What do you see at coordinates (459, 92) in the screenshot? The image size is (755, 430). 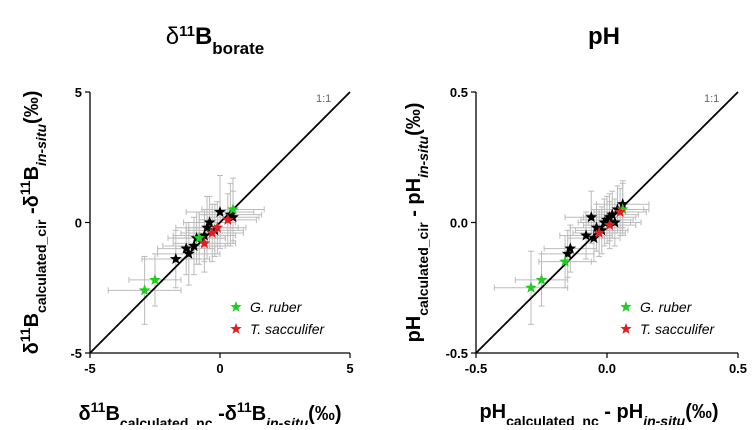 I see `y-tick-label: 0.5` at bounding box center [459, 92].